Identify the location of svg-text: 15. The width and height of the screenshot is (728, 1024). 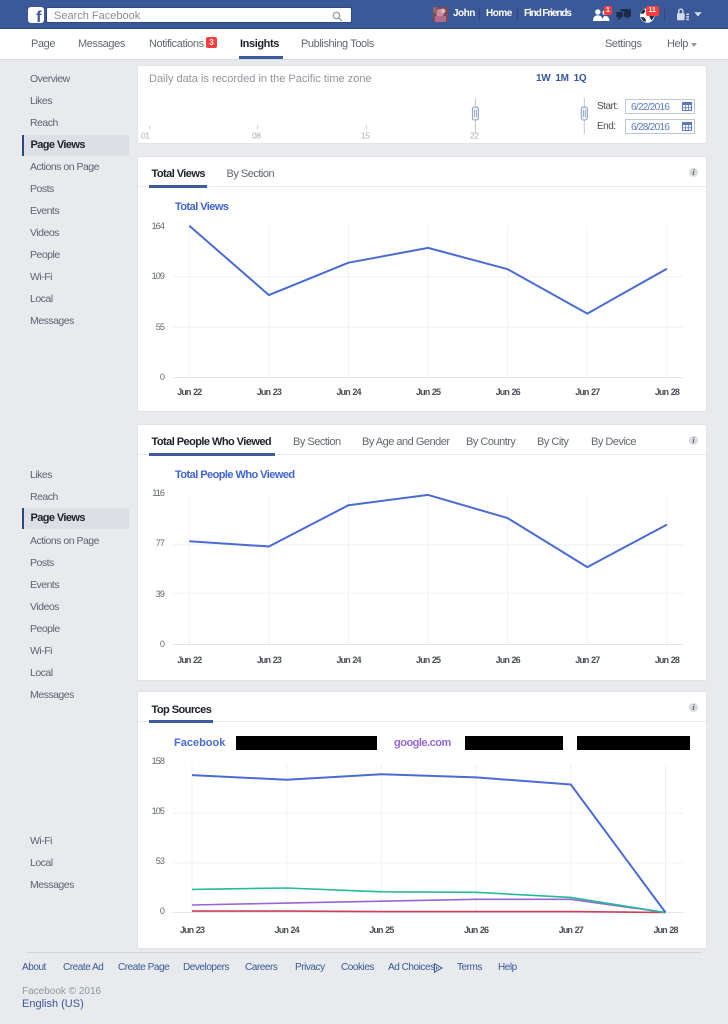
(365, 136).